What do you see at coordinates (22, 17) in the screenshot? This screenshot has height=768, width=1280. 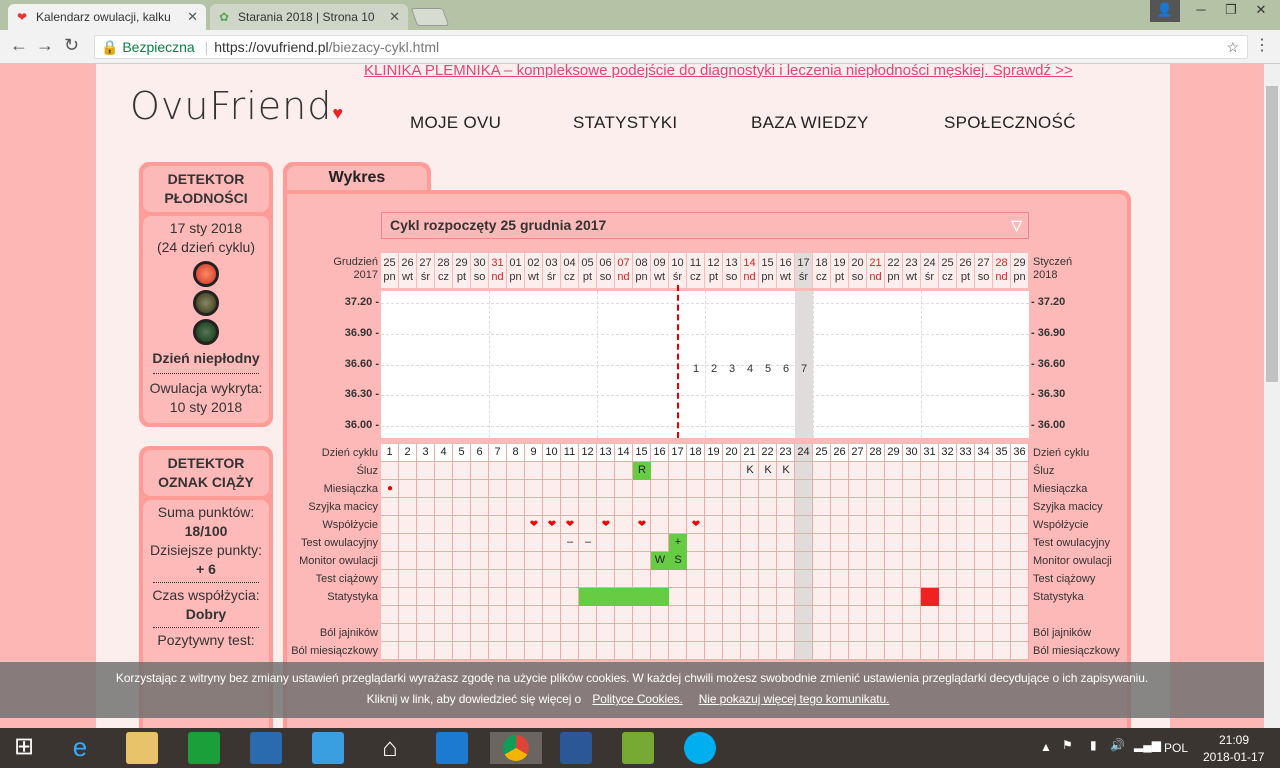 I see `heart-favicon-icon: ❤` at bounding box center [22, 17].